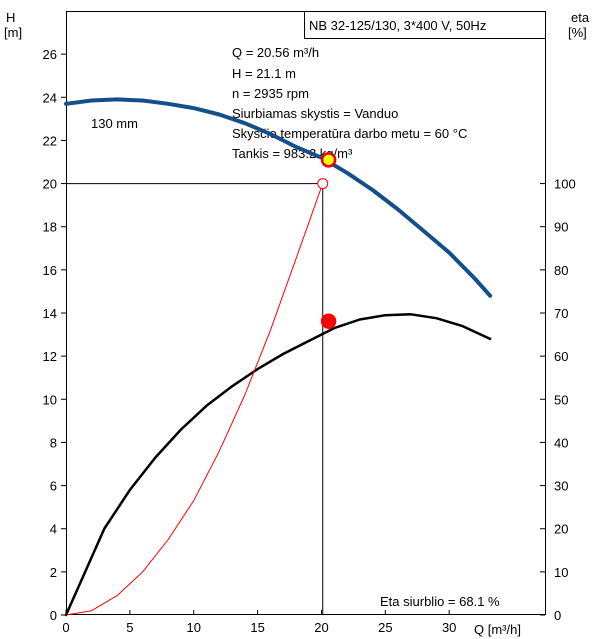 The width and height of the screenshot is (595, 639). Describe the element at coordinates (257, 627) in the screenshot. I see `x-tick-label: 15` at that location.